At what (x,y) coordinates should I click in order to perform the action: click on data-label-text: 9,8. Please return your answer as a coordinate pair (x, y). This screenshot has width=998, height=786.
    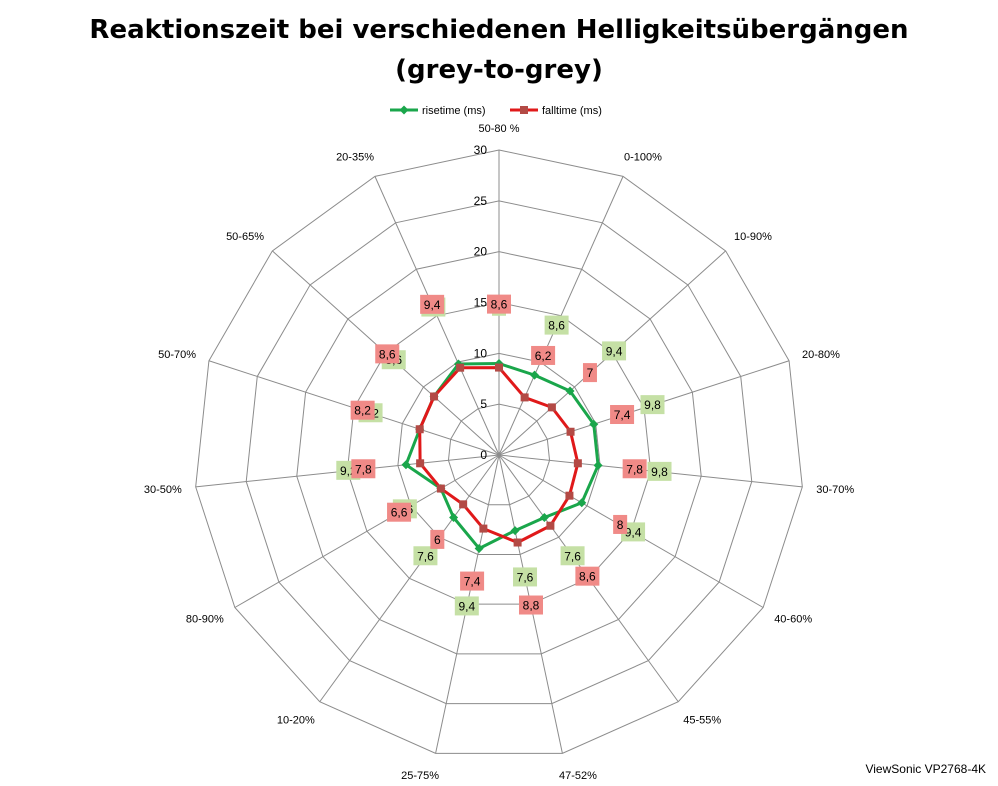
    Looking at the image, I should click on (659, 472).